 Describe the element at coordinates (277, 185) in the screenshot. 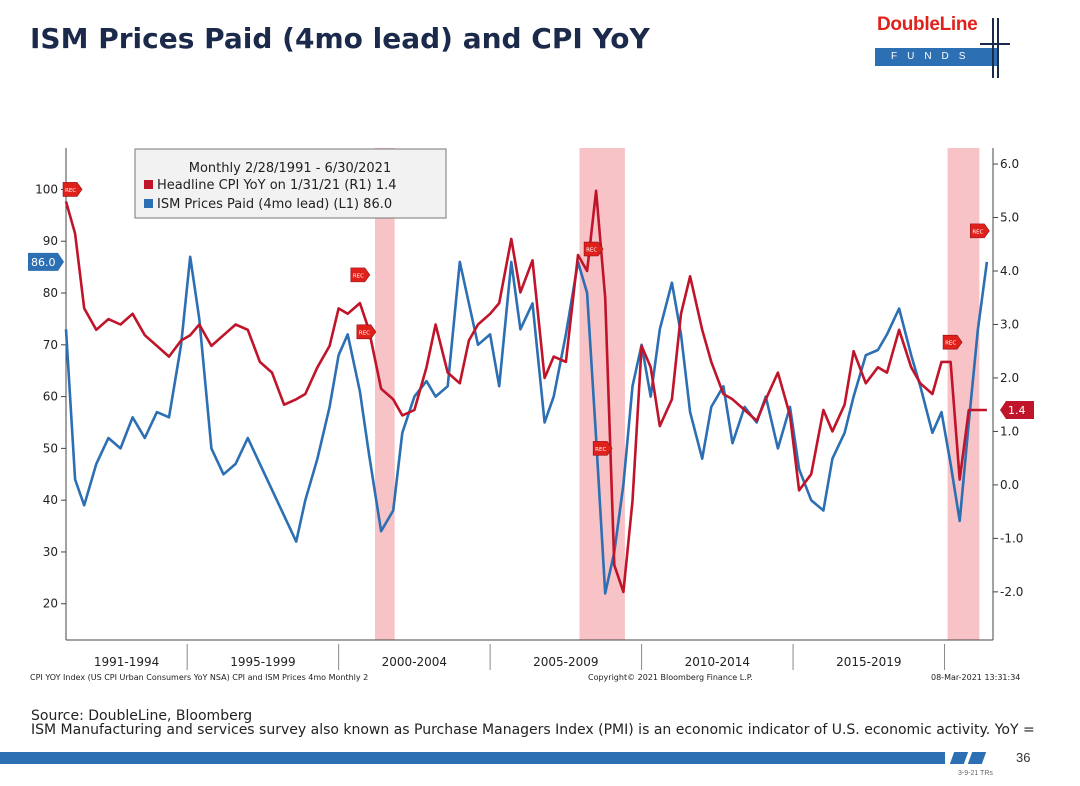

I see `legend-label: Headline CPI YoY on 1/31/21 (R1) 1.4` at that location.